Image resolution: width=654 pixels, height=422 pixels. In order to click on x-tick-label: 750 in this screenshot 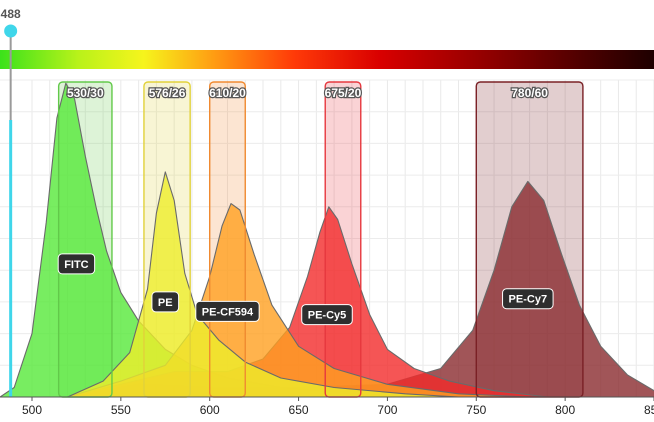, I will do `click(476, 410)`.